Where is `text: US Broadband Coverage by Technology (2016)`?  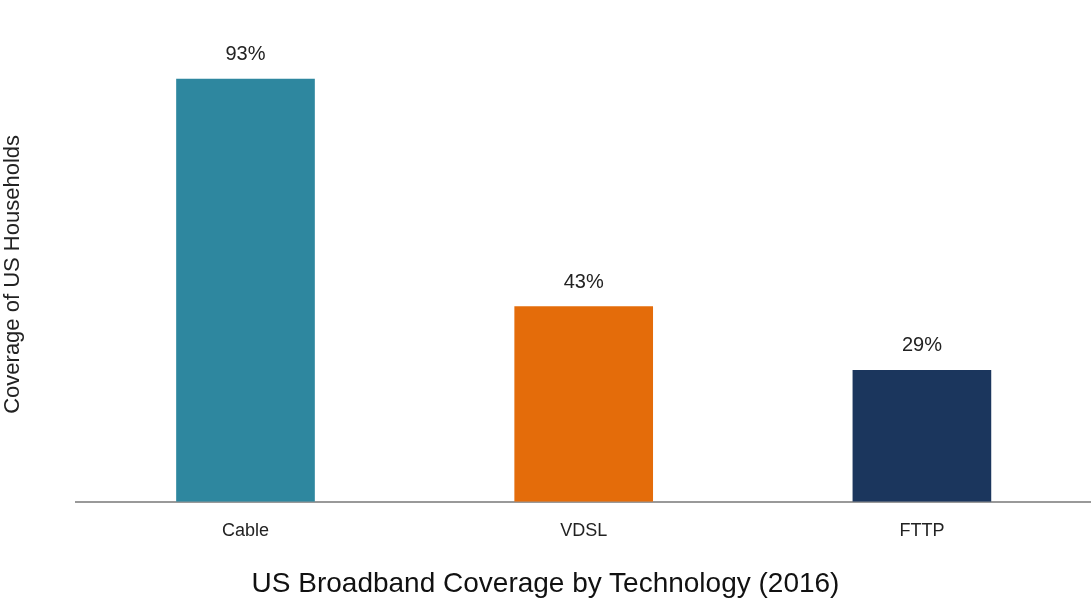
text: US Broadband Coverage by Technology (2016) is located at coordinates (545, 582).